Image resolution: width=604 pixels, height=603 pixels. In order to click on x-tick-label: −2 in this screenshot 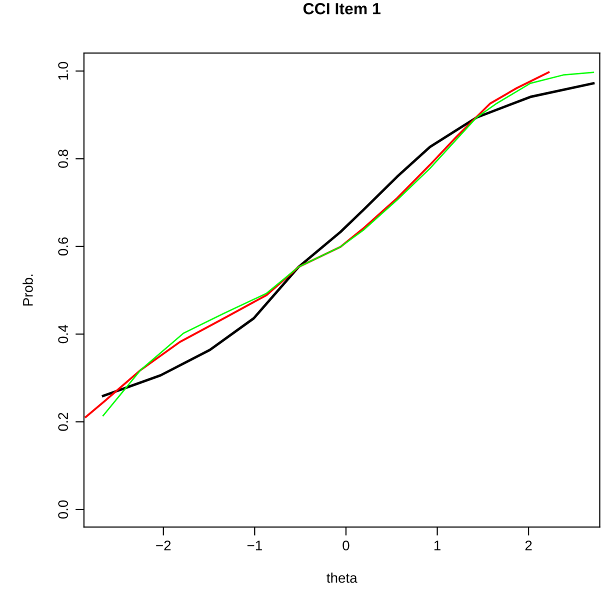, I will do `click(163, 545)`.